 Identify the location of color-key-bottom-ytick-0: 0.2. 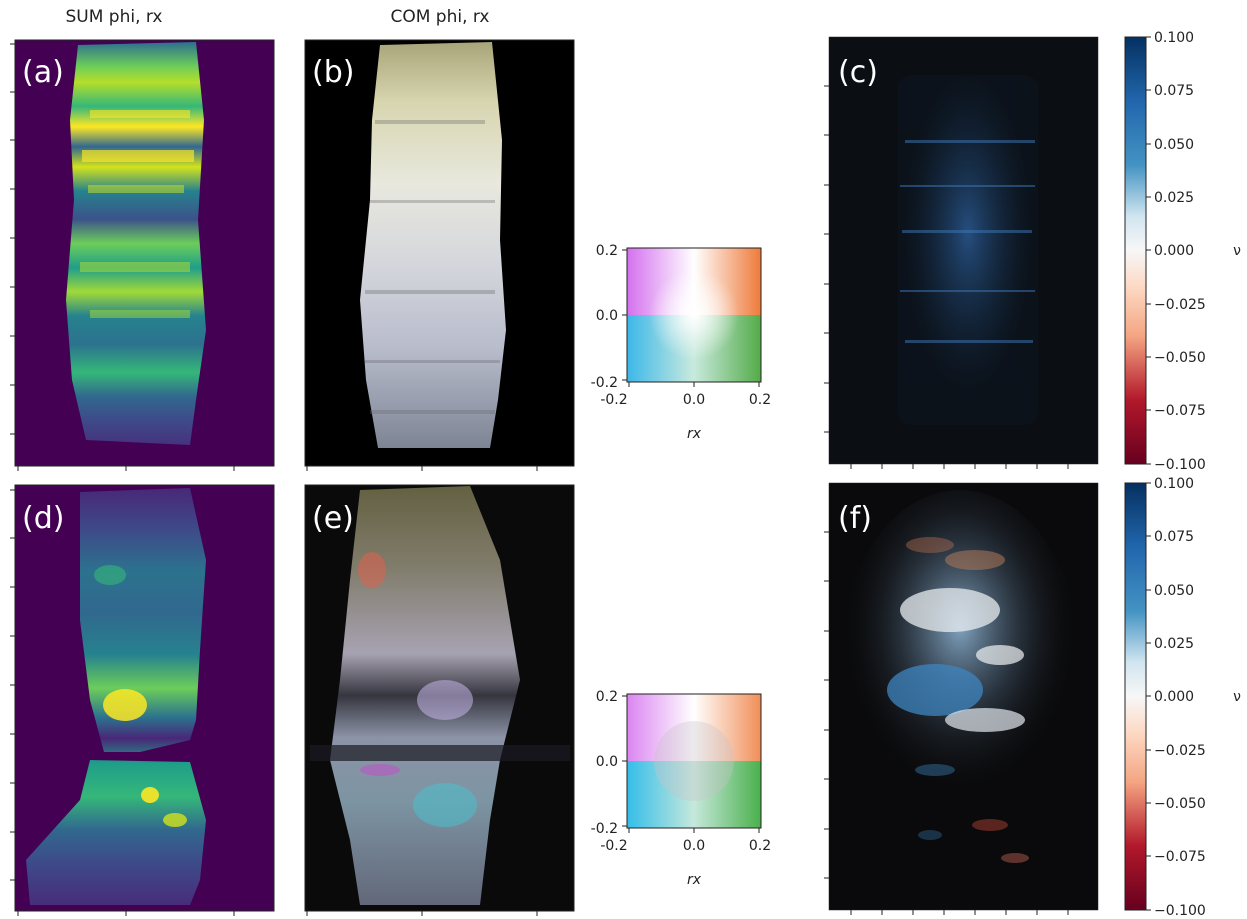
(607, 697).